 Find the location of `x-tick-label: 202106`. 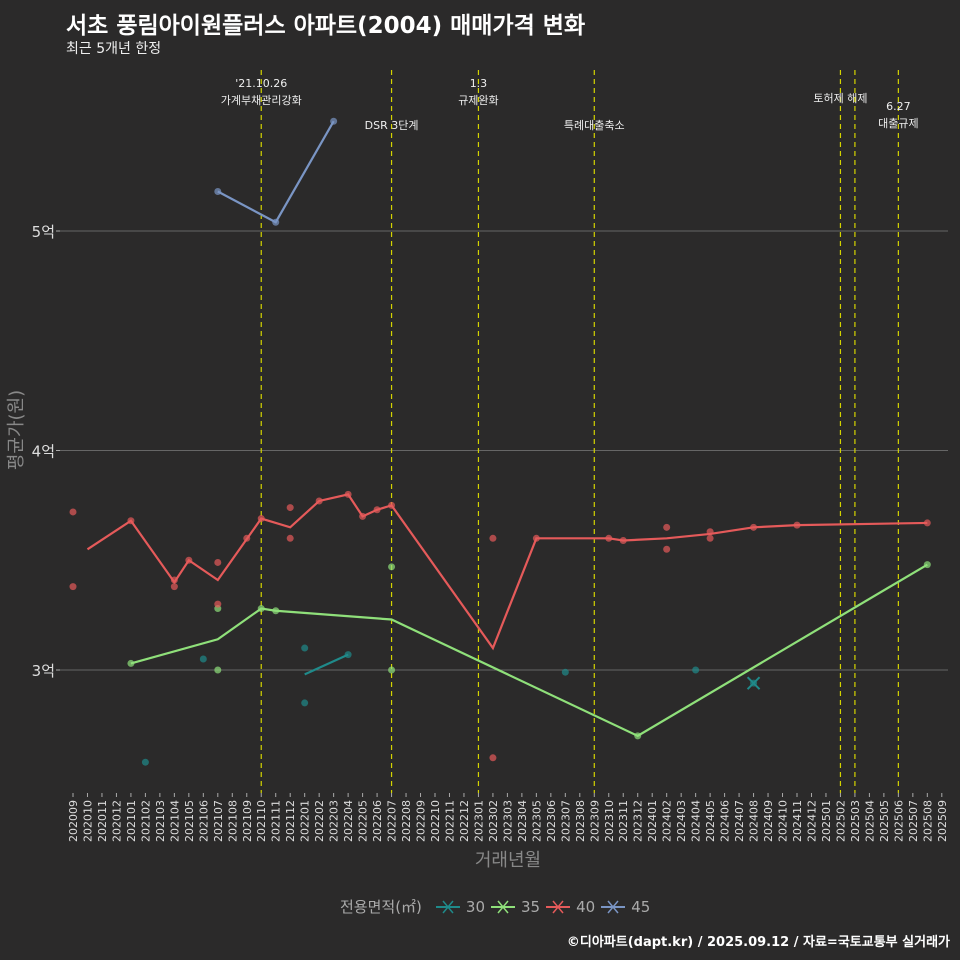

x-tick-label: 202106 is located at coordinates (203, 821).